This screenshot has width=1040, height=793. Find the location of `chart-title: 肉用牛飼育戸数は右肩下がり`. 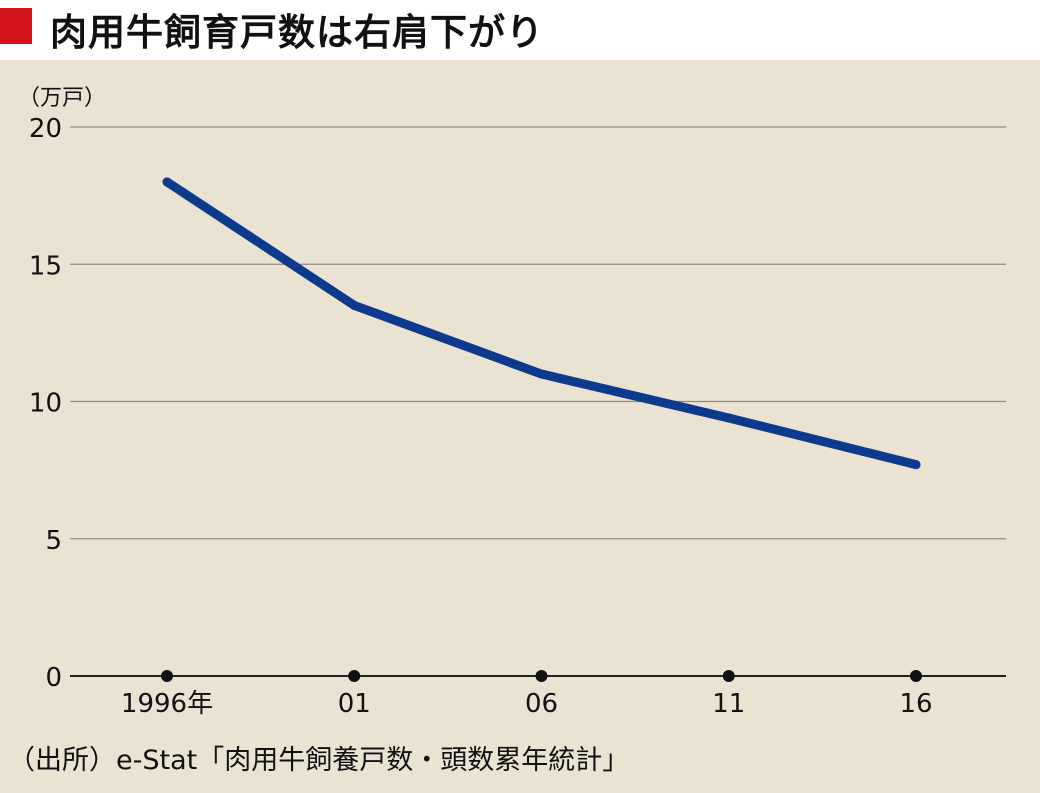

chart-title: 肉用牛飼育戸数は右肩下がり is located at coordinates (297, 32).